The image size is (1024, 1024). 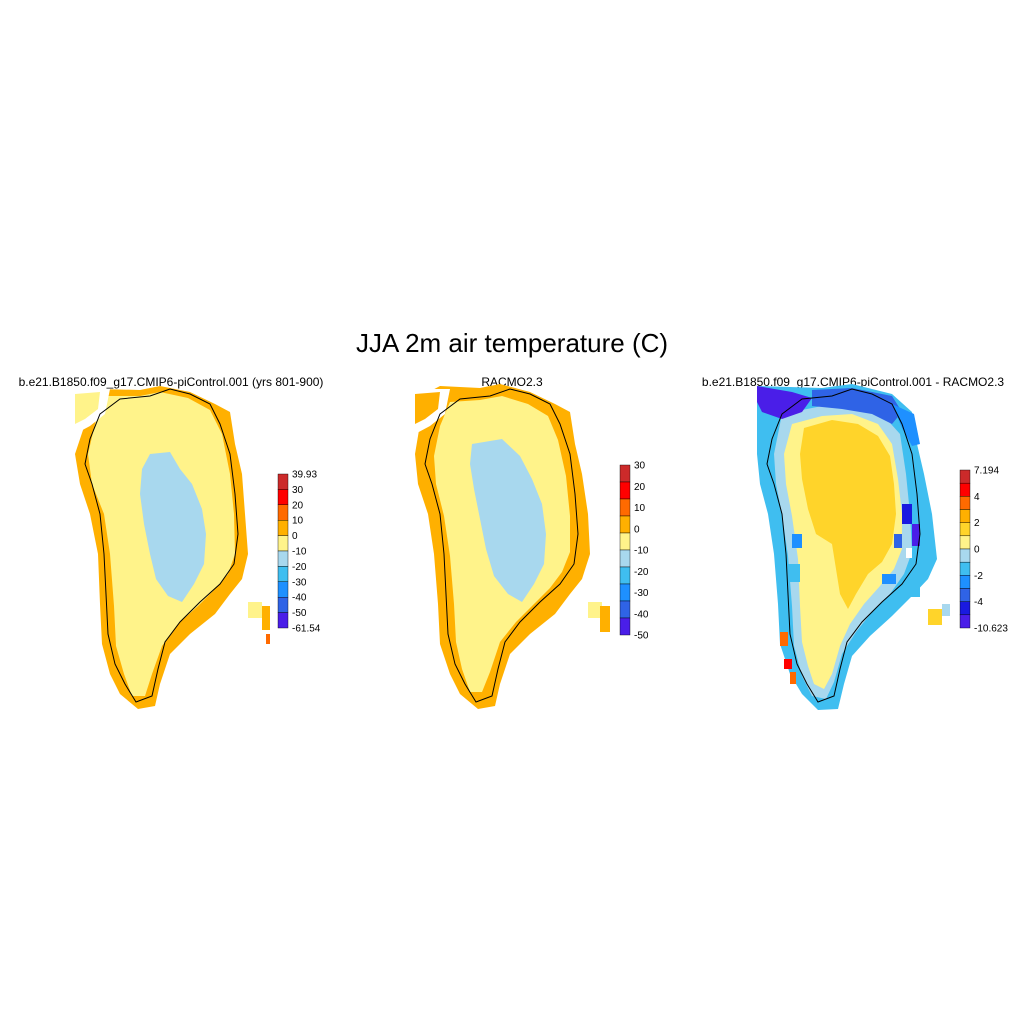 I want to click on map-panel-racmo: 30 20 10 0 -10 -20 -30 -40 -50, so click(x=532, y=546).